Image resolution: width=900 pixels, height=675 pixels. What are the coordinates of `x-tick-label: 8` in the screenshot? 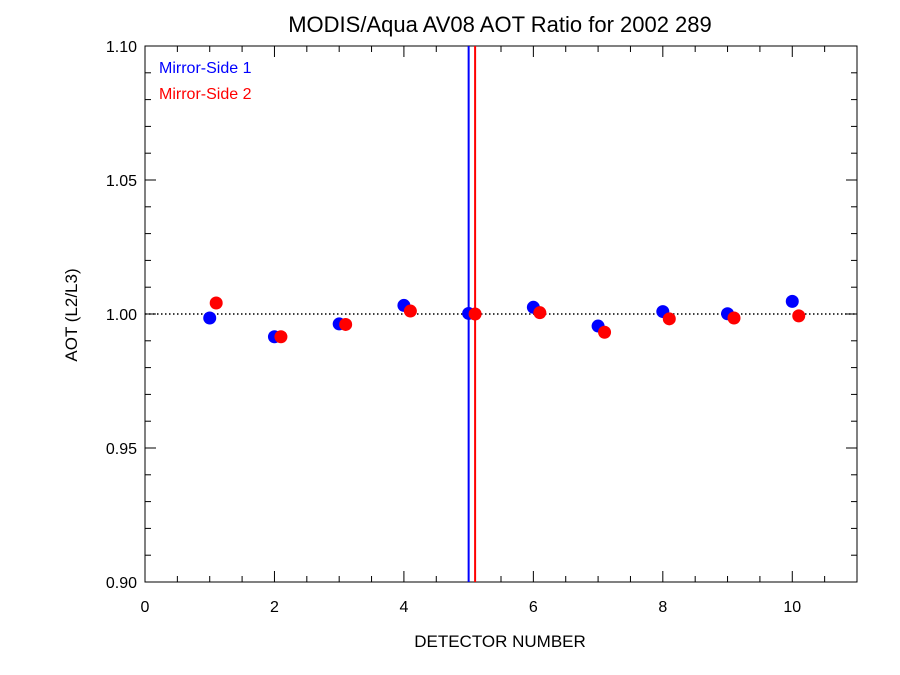 It's located at (662, 607).